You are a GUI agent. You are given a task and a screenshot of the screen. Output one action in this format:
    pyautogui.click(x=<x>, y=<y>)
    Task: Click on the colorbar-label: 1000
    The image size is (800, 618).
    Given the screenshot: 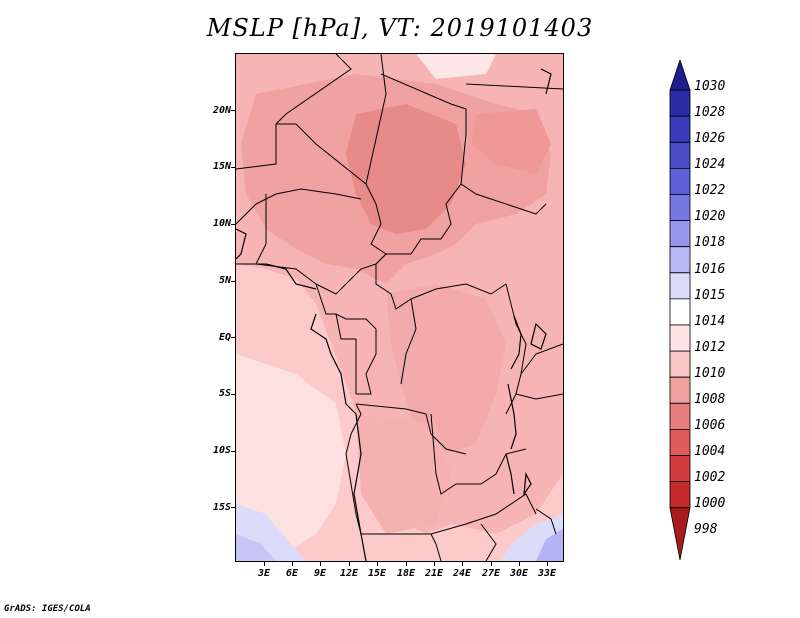 What is the action you would take?
    pyautogui.click(x=710, y=503)
    